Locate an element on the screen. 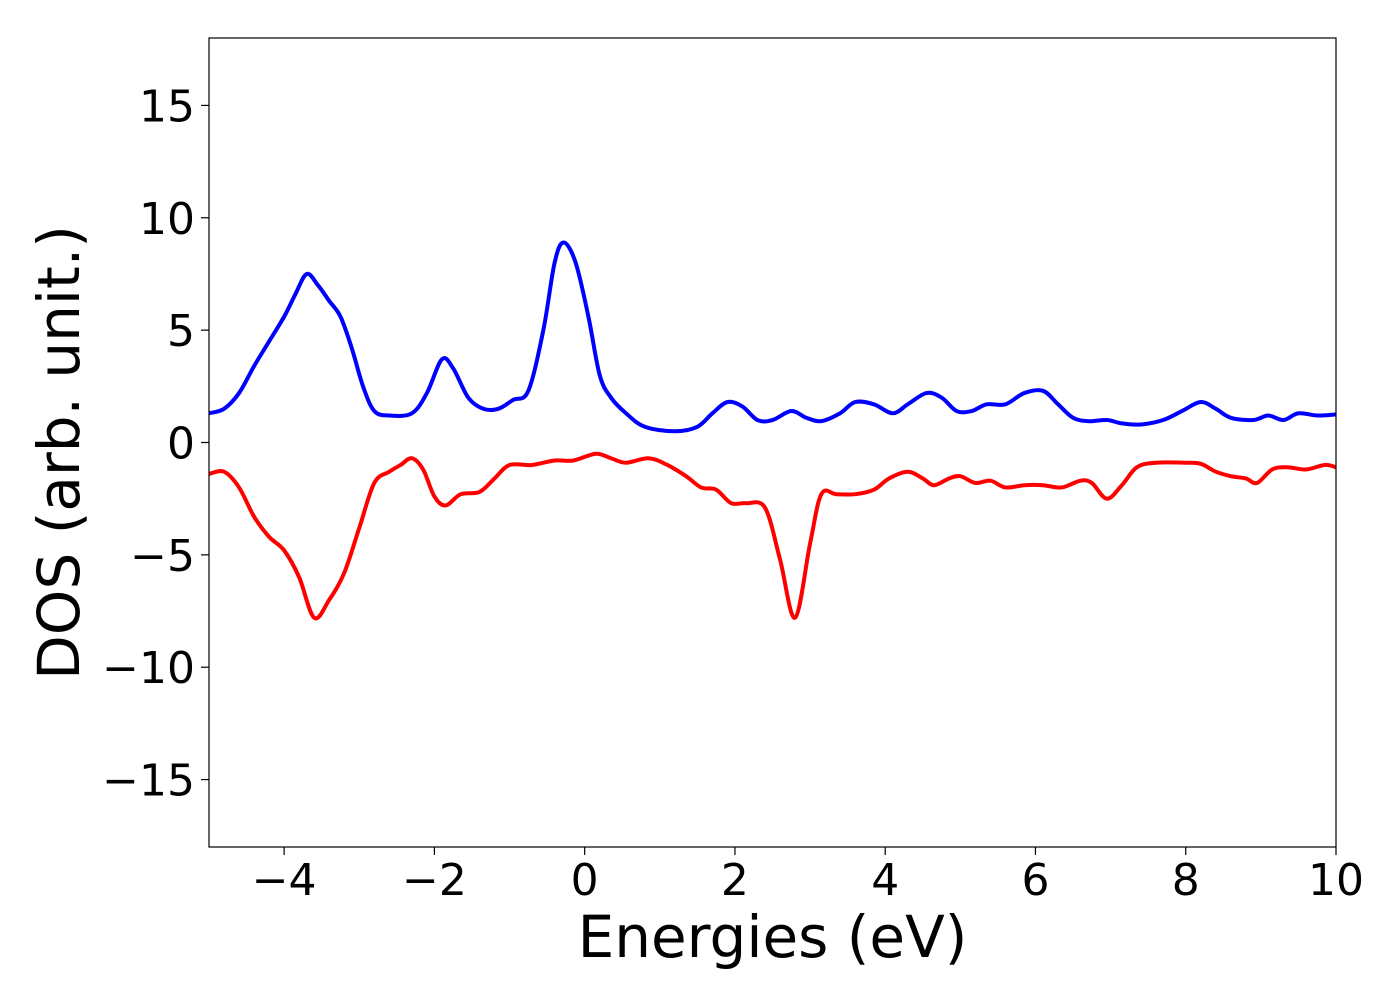  x-tick-label: 8 is located at coordinates (1186, 880).